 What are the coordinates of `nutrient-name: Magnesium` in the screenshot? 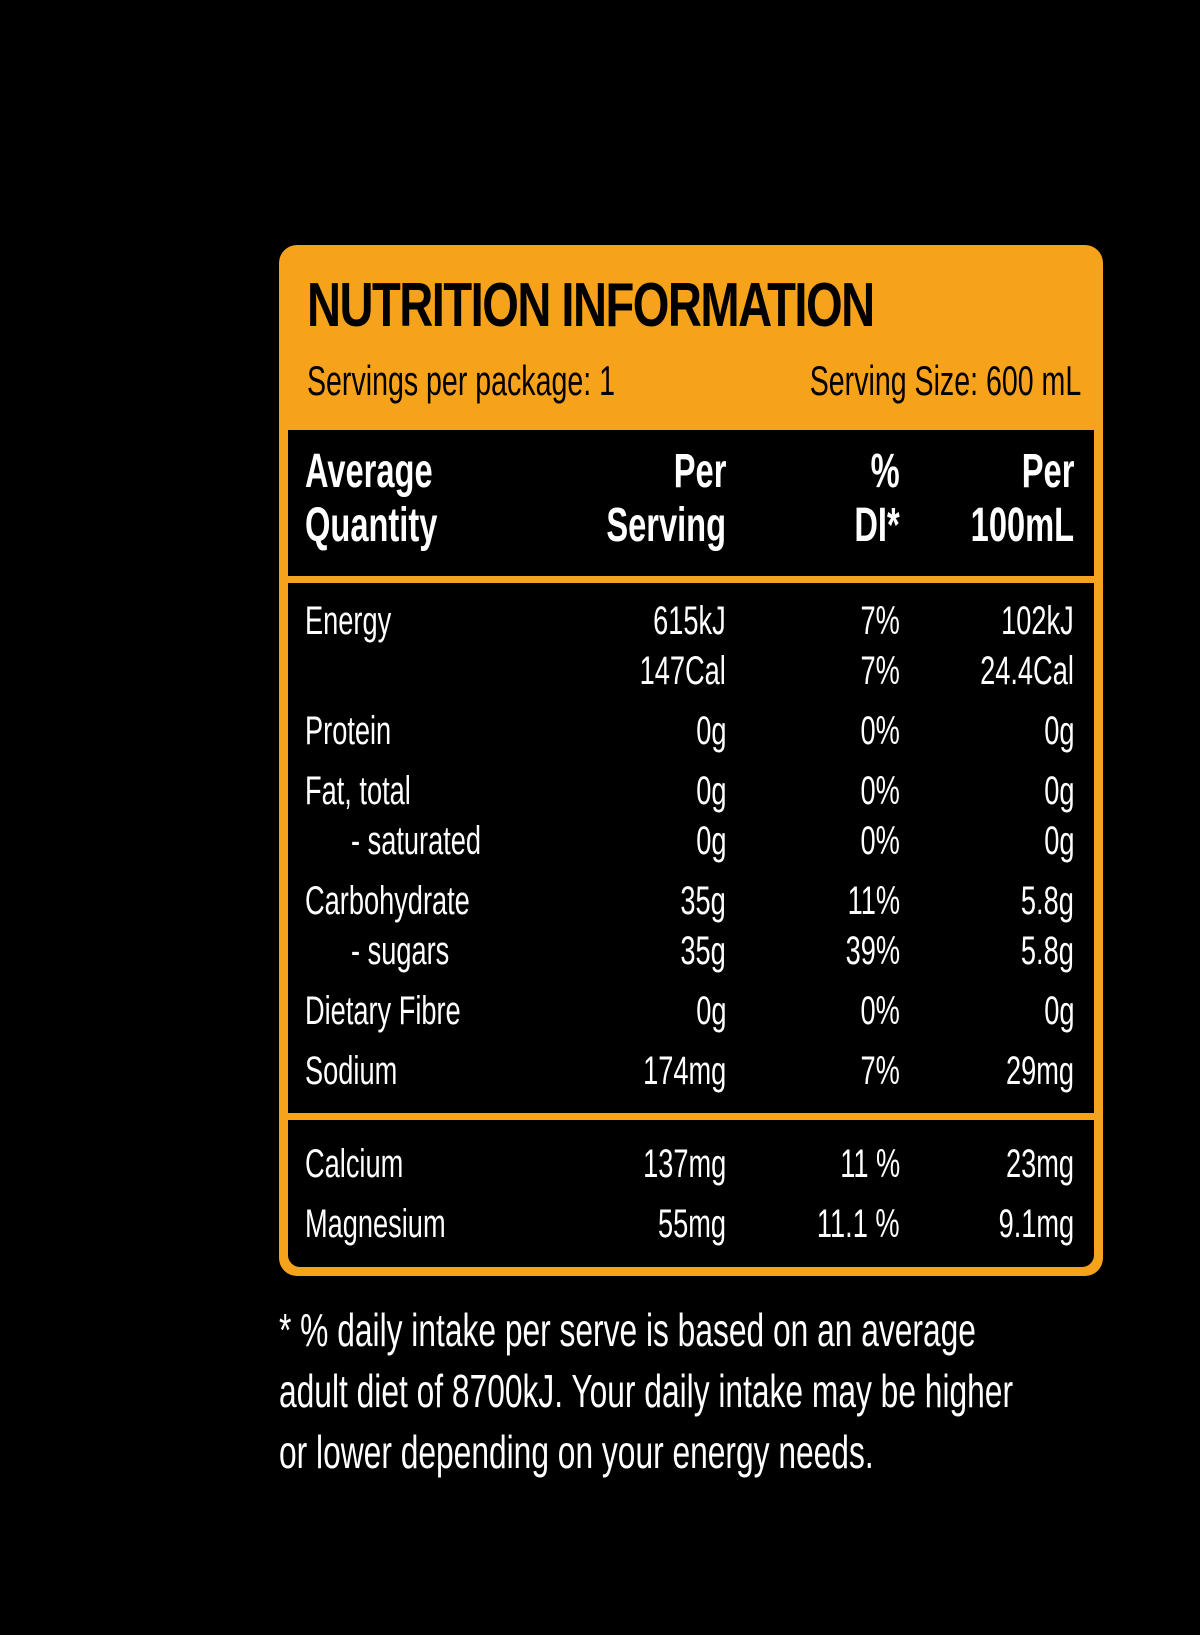 It's located at (375, 1224).